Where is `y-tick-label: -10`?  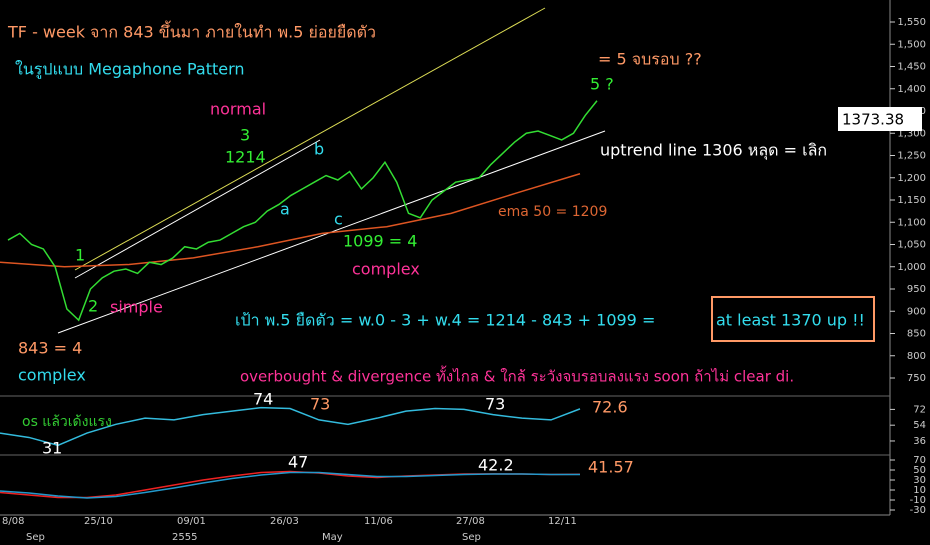
y-tick-label: -10 is located at coordinates (918, 500).